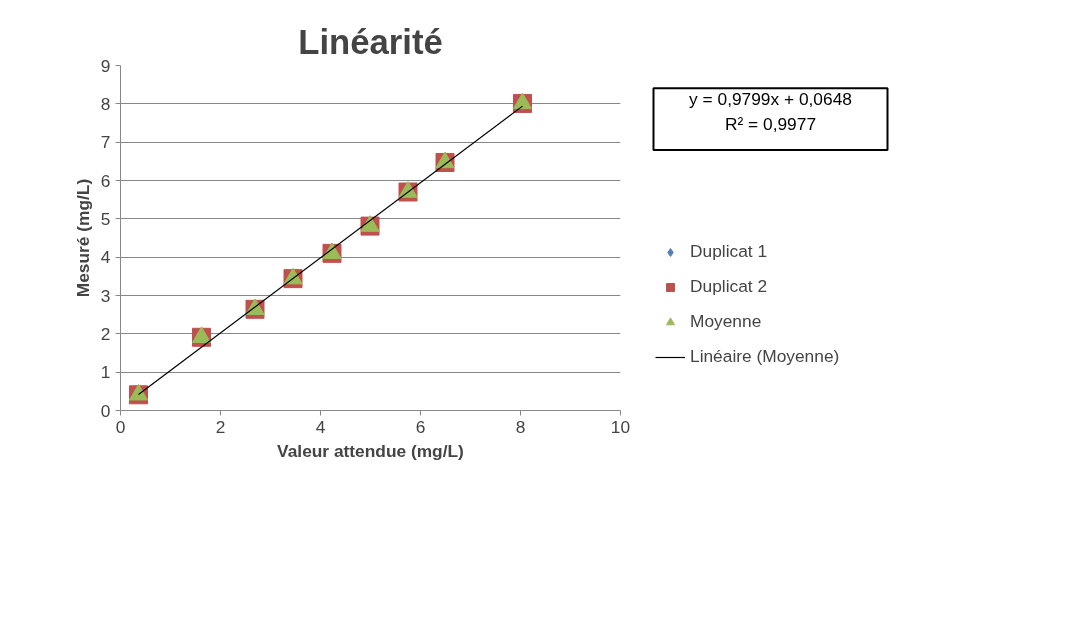 This screenshot has width=1089, height=639. What do you see at coordinates (105, 295) in the screenshot?
I see `y-tick-label: 3` at bounding box center [105, 295].